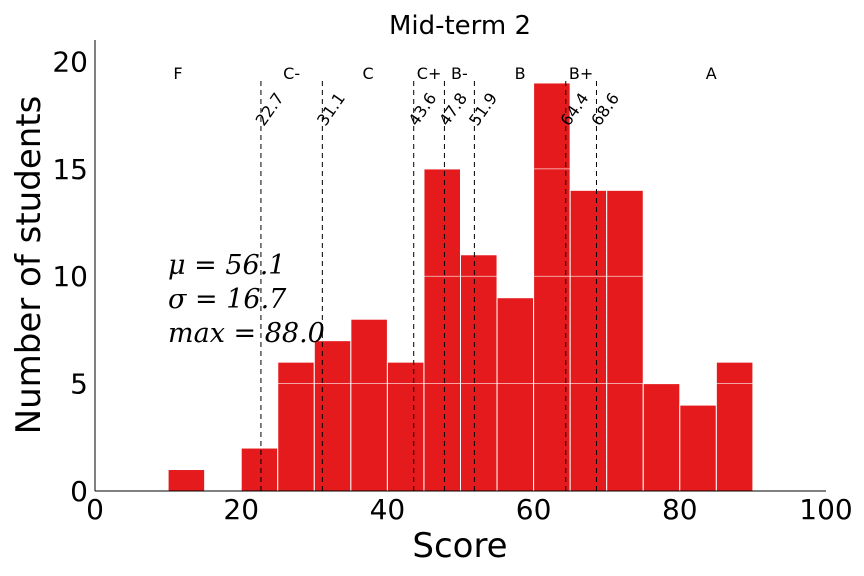 The width and height of the screenshot is (864, 576). I want to click on grade-label-C+: C+, so click(429, 73).